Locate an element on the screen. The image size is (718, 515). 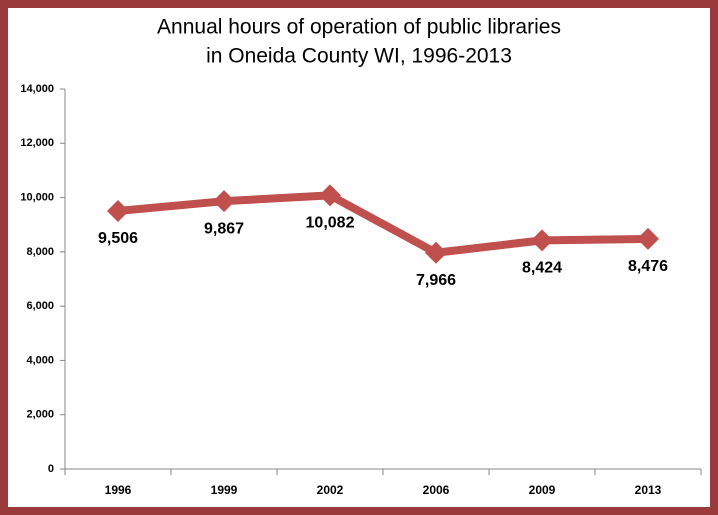
data-line is located at coordinates (383, 224).